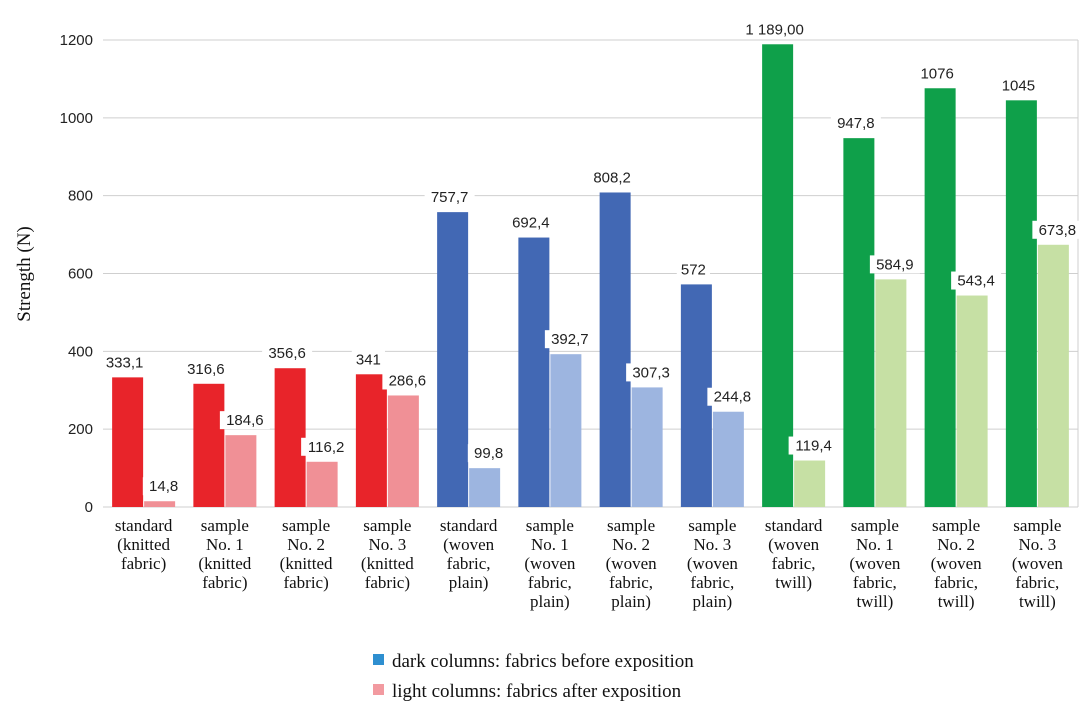 This screenshot has height=703, width=1083. What do you see at coordinates (1037, 544) in the screenshot?
I see `category-label-12-line-2: No. 3` at bounding box center [1037, 544].